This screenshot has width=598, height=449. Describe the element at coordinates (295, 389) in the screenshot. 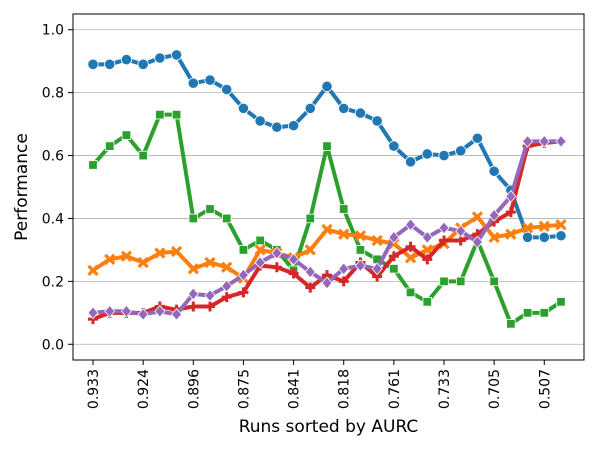

I see `x-tick-label: 0.841` at that location.